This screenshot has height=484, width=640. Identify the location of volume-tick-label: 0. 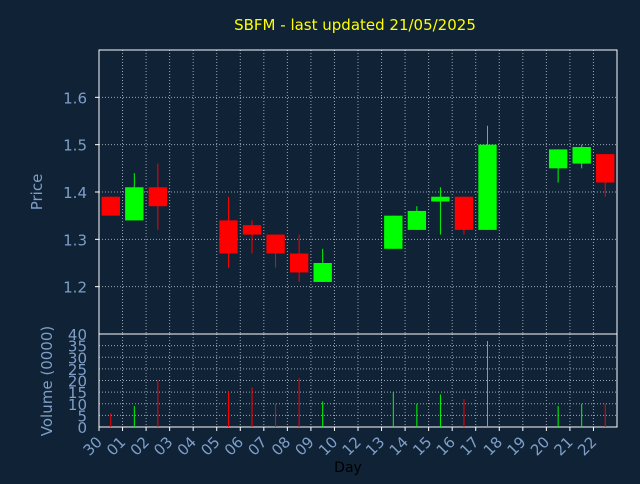
(82, 428).